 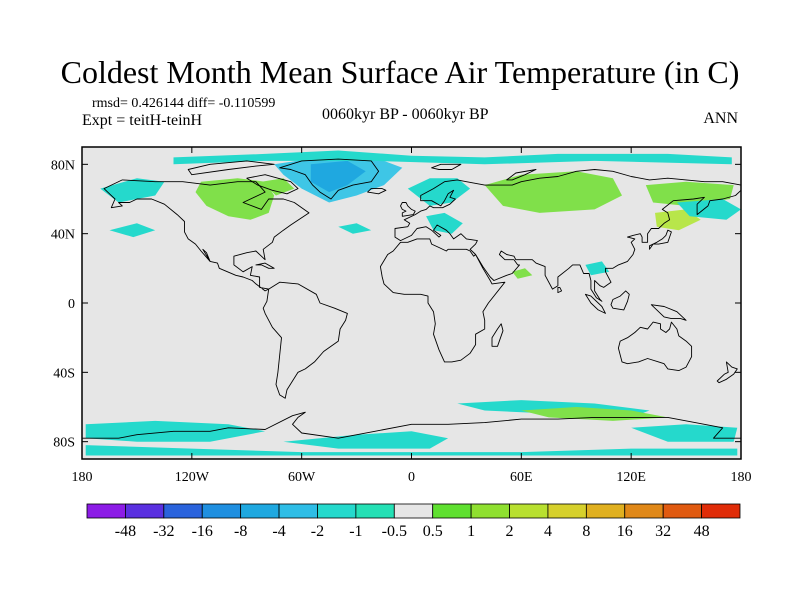 What do you see at coordinates (355, 531) in the screenshot?
I see `colorbar-label: -1` at bounding box center [355, 531].